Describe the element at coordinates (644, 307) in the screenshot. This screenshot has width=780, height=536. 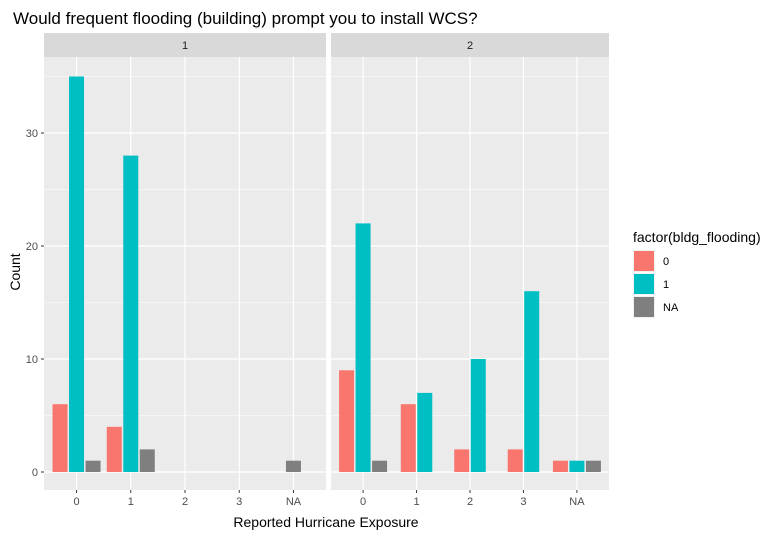
I see `legend-swatch-NA` at that location.